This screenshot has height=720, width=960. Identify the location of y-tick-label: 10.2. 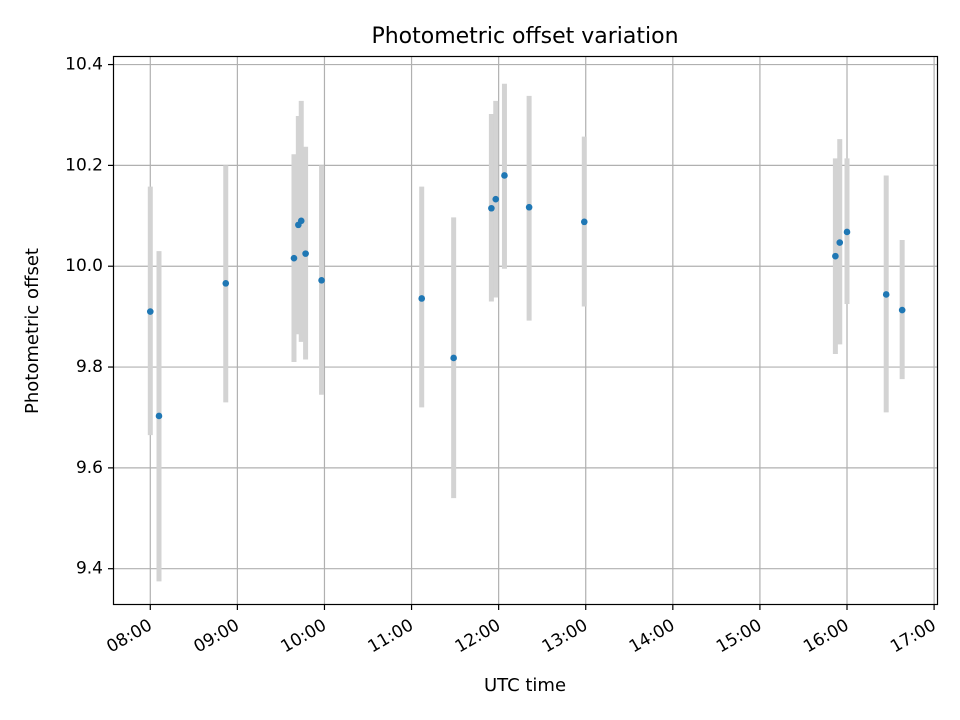
(84, 165).